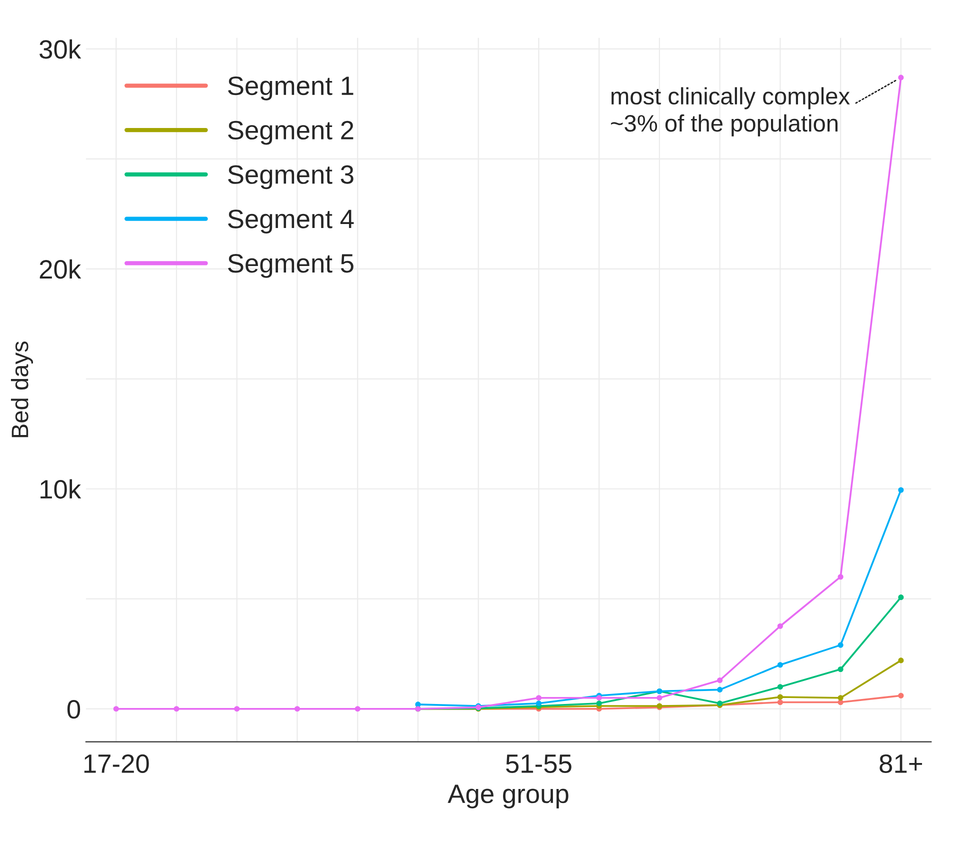  What do you see at coordinates (291, 177) in the screenshot?
I see `legend-label: Segment 3` at bounding box center [291, 177].